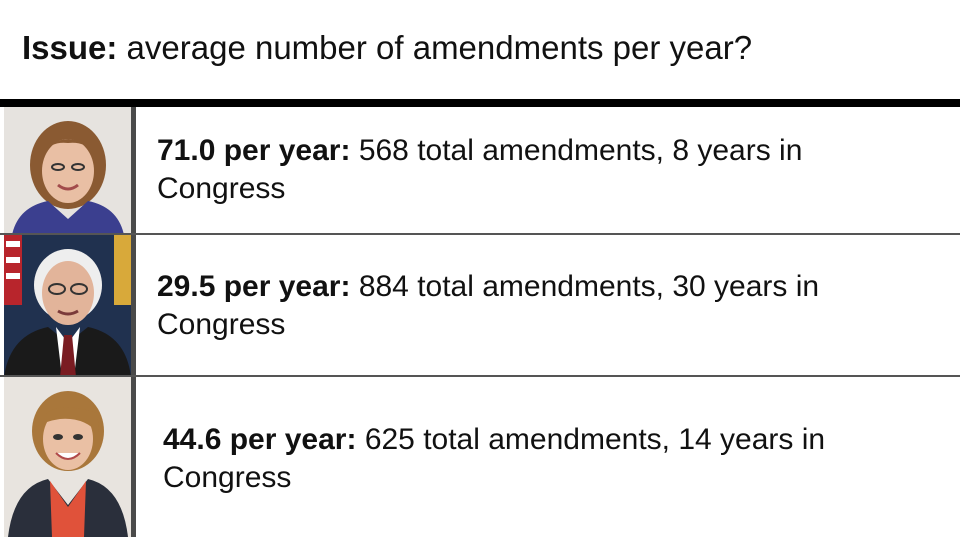  Describe the element at coordinates (480, 103) in the screenshot. I see `header-divider` at that location.